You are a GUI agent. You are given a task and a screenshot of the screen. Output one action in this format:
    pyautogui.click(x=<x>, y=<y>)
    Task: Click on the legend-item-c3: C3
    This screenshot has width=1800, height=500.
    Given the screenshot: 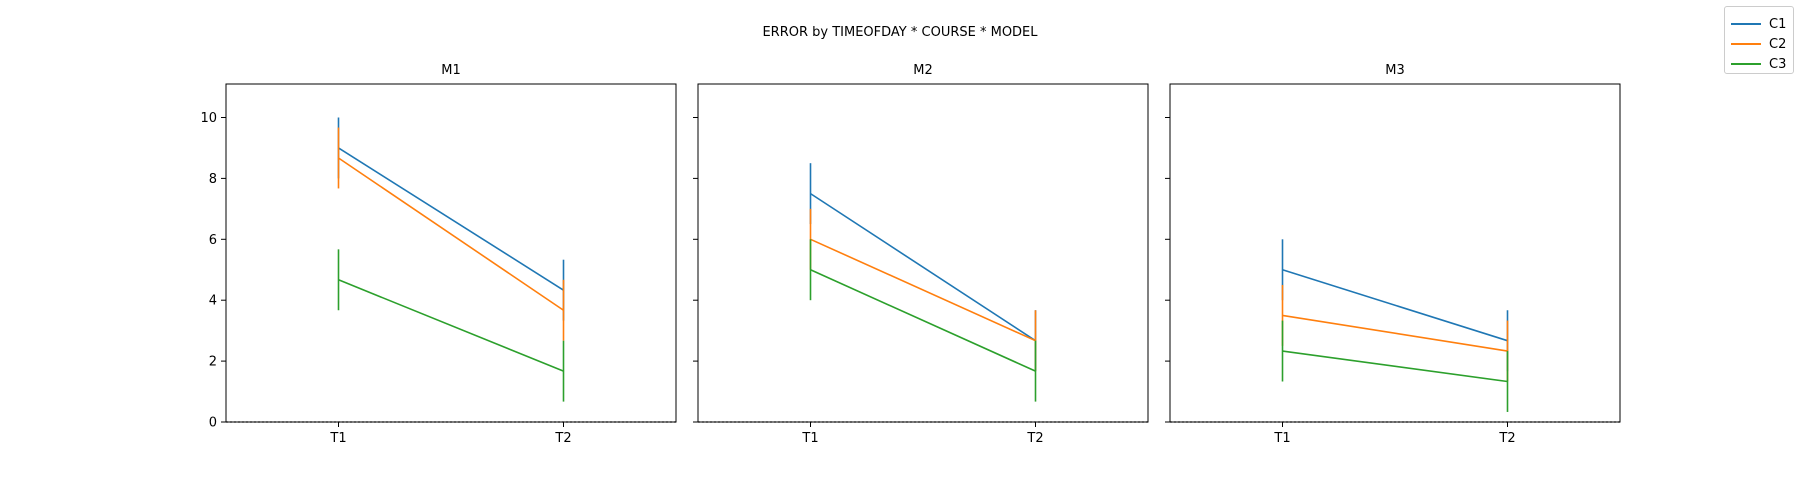 What is the action you would take?
    pyautogui.click(x=1758, y=64)
    